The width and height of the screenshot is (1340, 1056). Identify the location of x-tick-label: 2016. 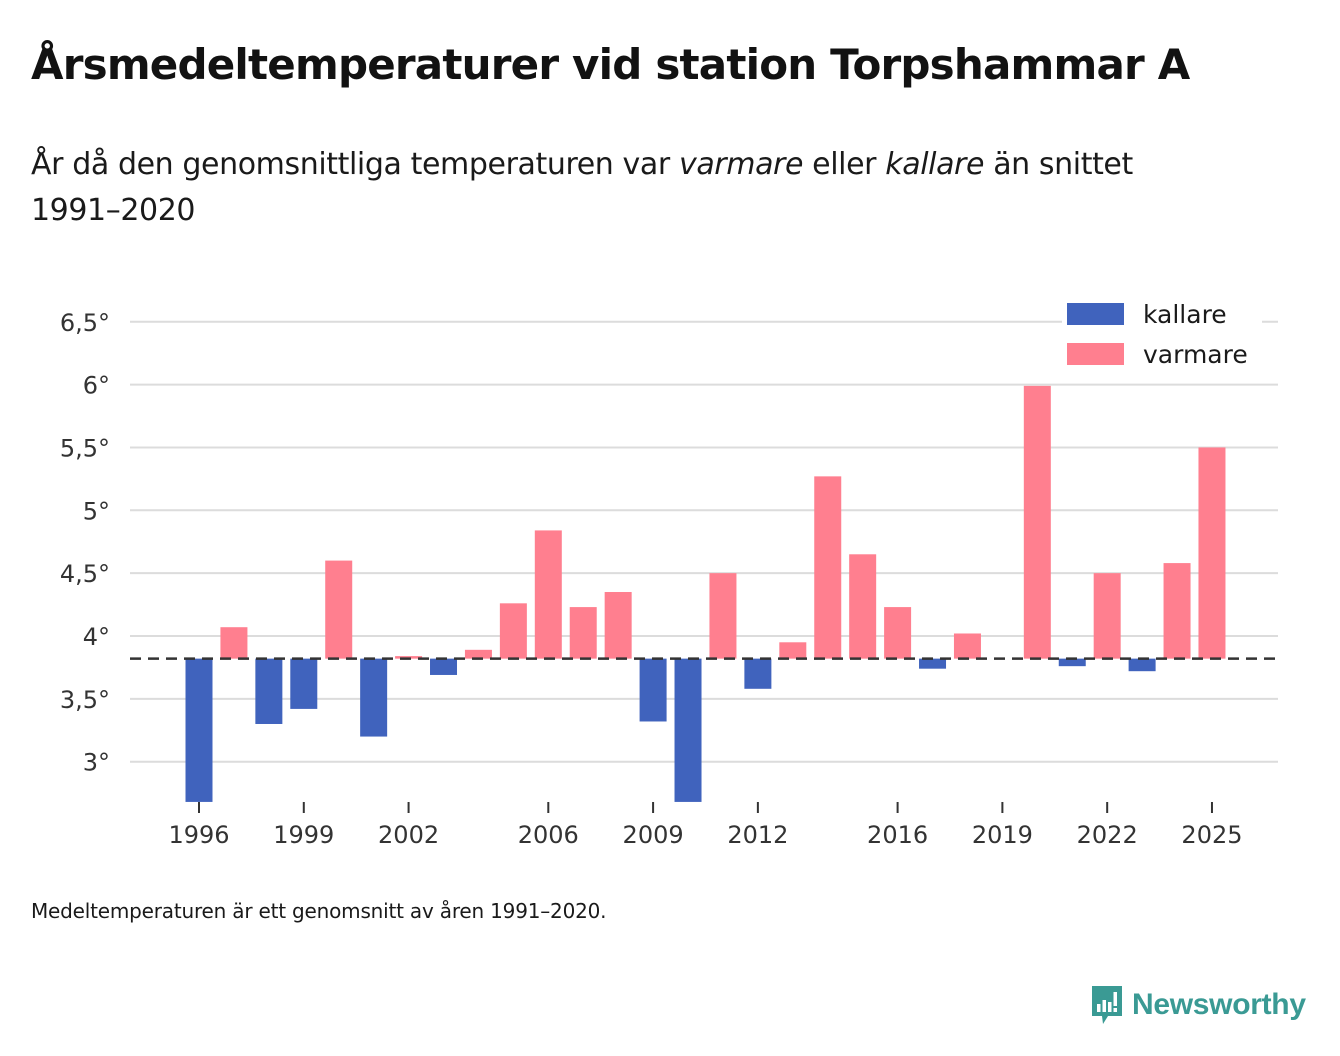
(897, 835).